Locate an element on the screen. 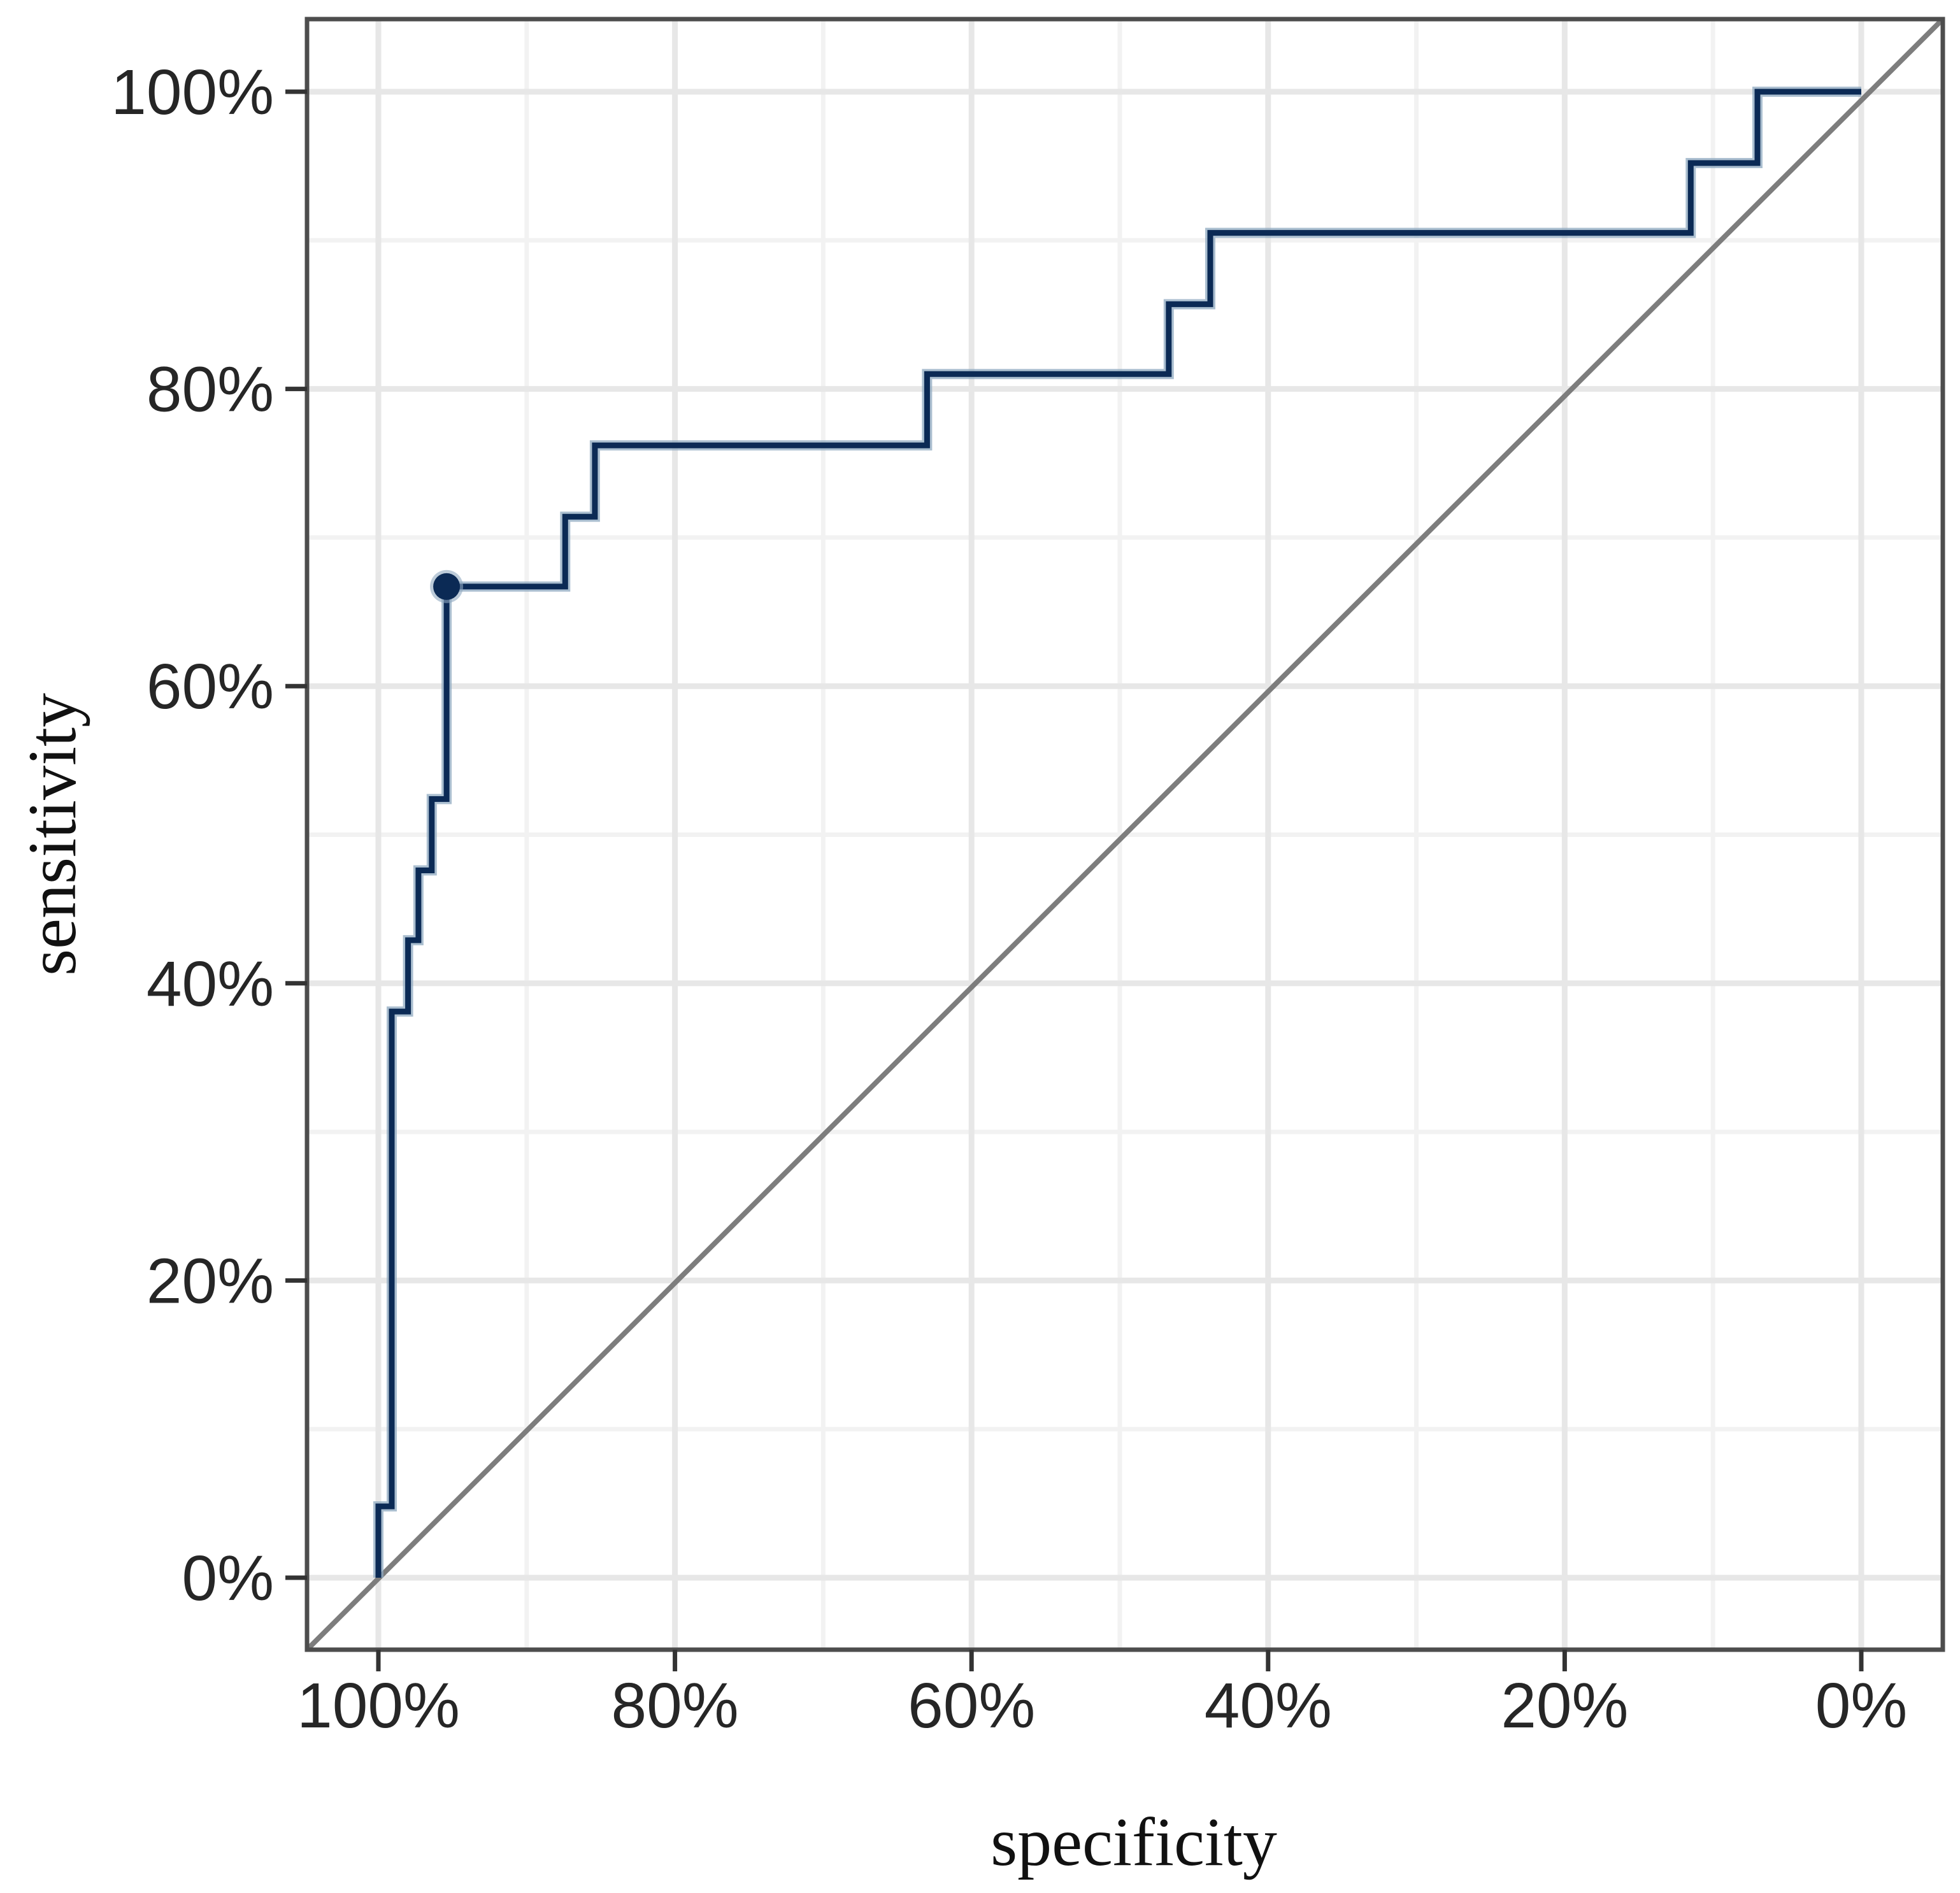 The height and width of the screenshot is (1893, 1960). y-tick-label-60: 60% is located at coordinates (211, 686).